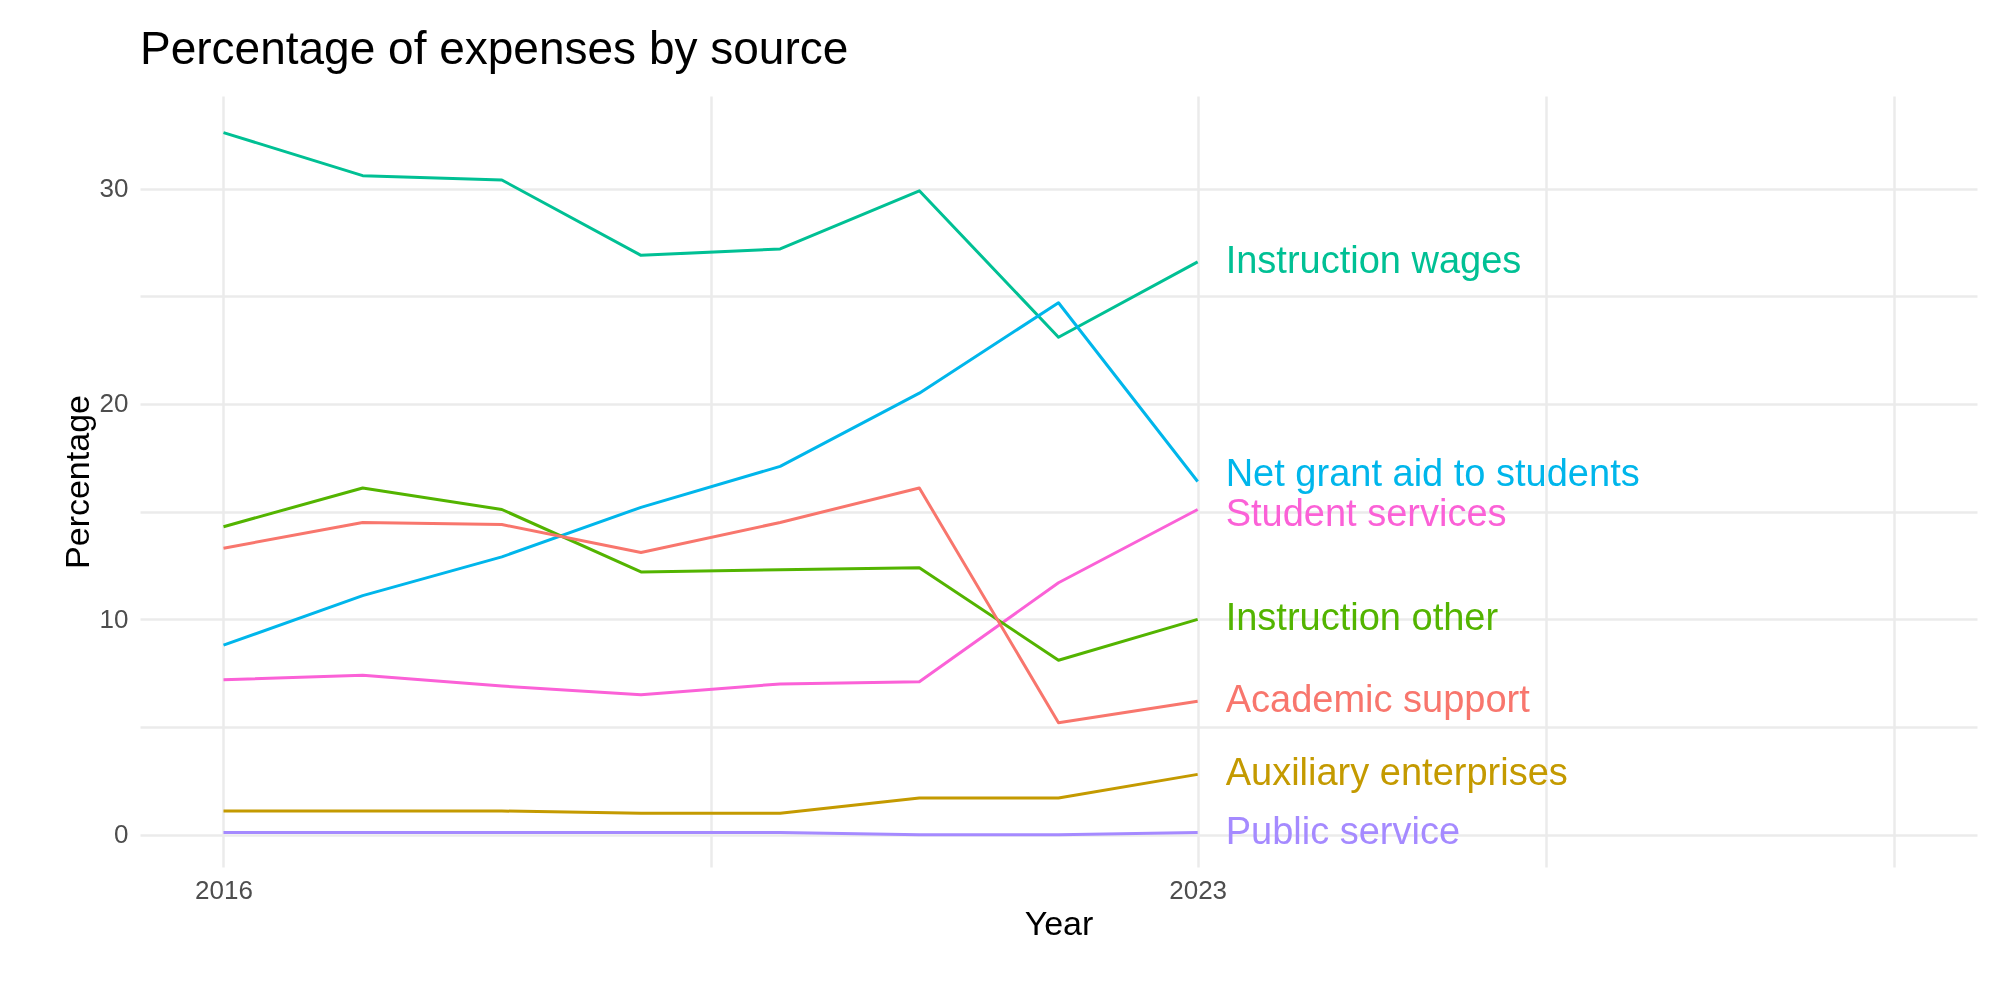 The width and height of the screenshot is (2000, 1000). What do you see at coordinates (1432, 473) in the screenshot?
I see `series-label: Net grant aid to students` at bounding box center [1432, 473].